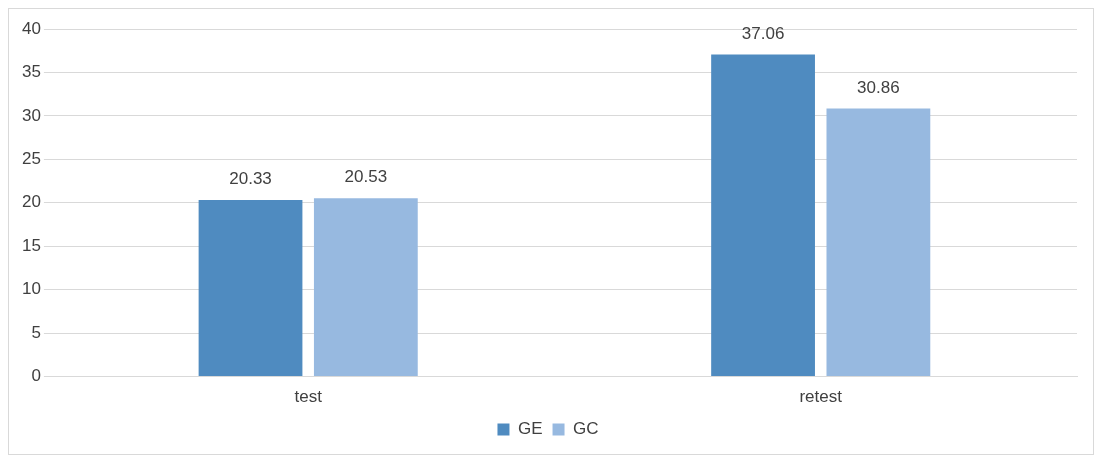 The image size is (1102, 463). What do you see at coordinates (821, 397) in the screenshot?
I see `x-tick-label: retest` at bounding box center [821, 397].